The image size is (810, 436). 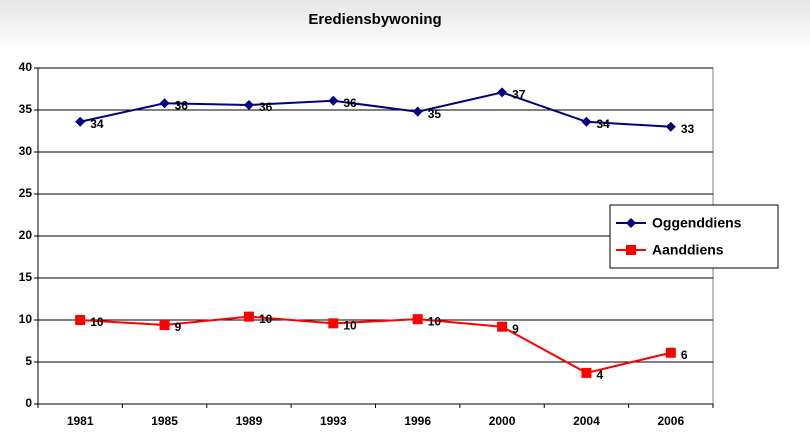 I want to click on legend-label: Aanddiens, so click(x=688, y=250).